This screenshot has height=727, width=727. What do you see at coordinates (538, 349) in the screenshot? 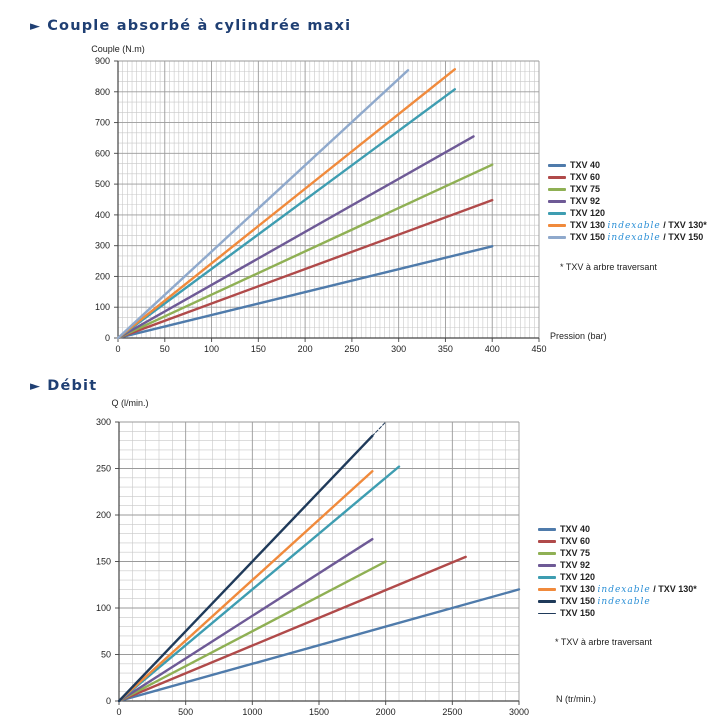
I see `x-tick-label: 450` at bounding box center [538, 349].